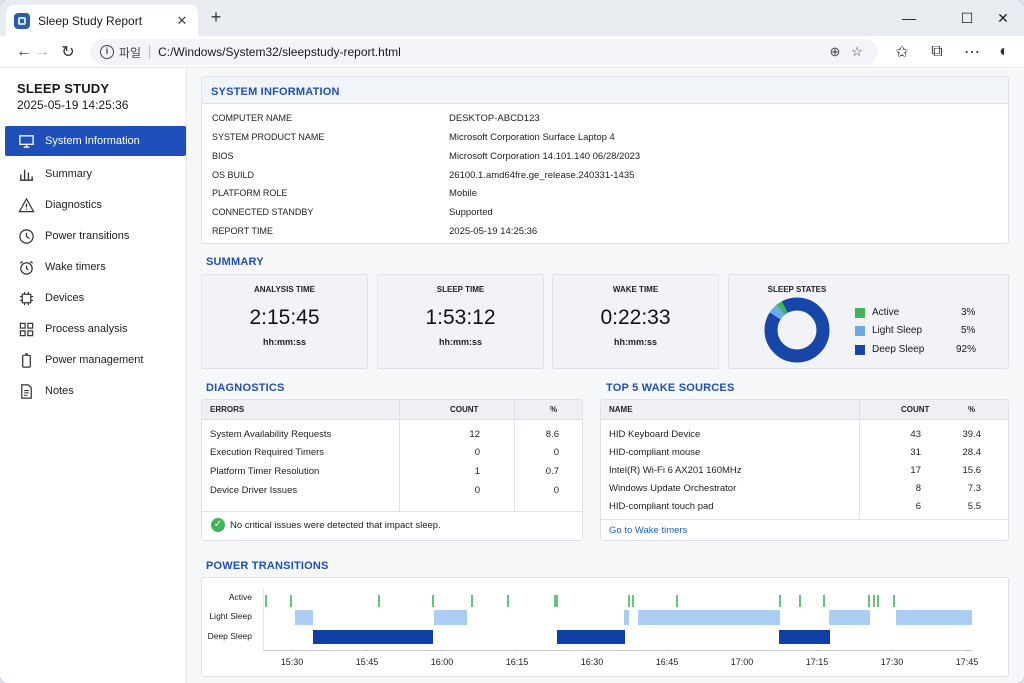 The width and height of the screenshot is (1024, 683). Describe the element at coordinates (271, 434) in the screenshot. I see `diag-row-name: System Availability Requests` at that location.